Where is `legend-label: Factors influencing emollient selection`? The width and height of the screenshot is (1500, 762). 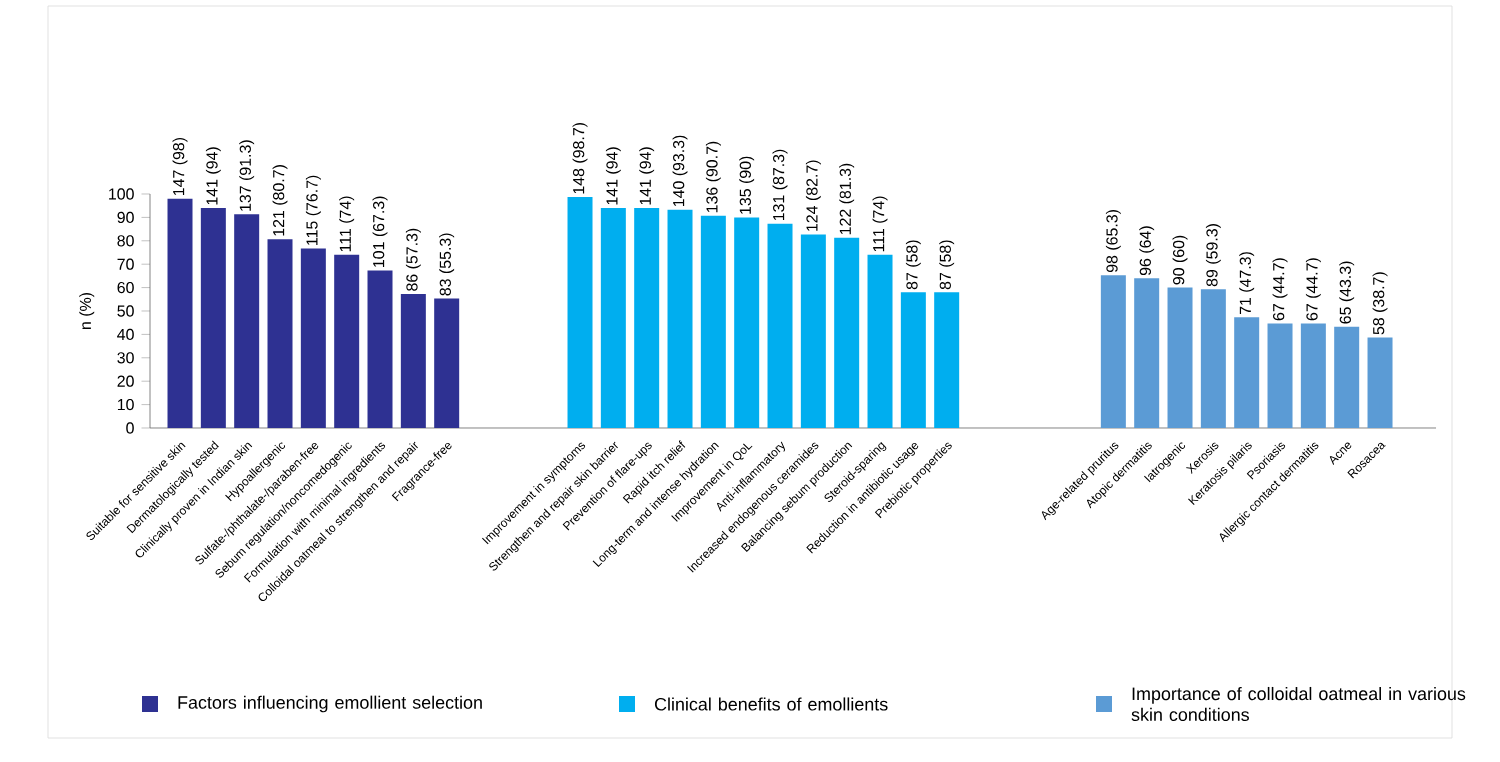 legend-label: Factors influencing emollient selection is located at coordinates (330, 704).